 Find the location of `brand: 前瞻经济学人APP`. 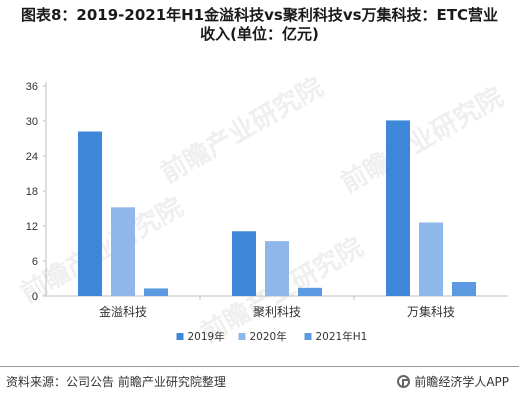

brand: 前瞻经济学人APP is located at coordinates (453, 381).